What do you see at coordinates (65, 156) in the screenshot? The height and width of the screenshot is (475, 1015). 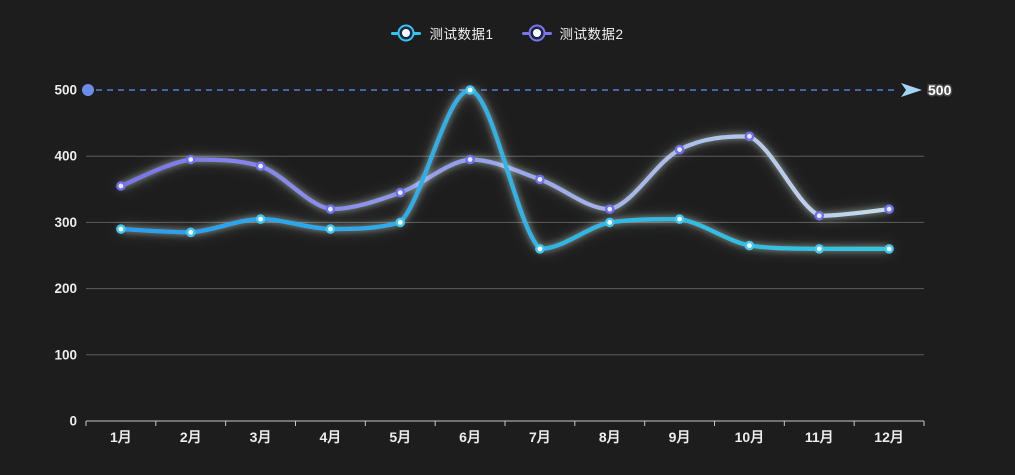 I see `y-axis-label-400: 400` at bounding box center [65, 156].